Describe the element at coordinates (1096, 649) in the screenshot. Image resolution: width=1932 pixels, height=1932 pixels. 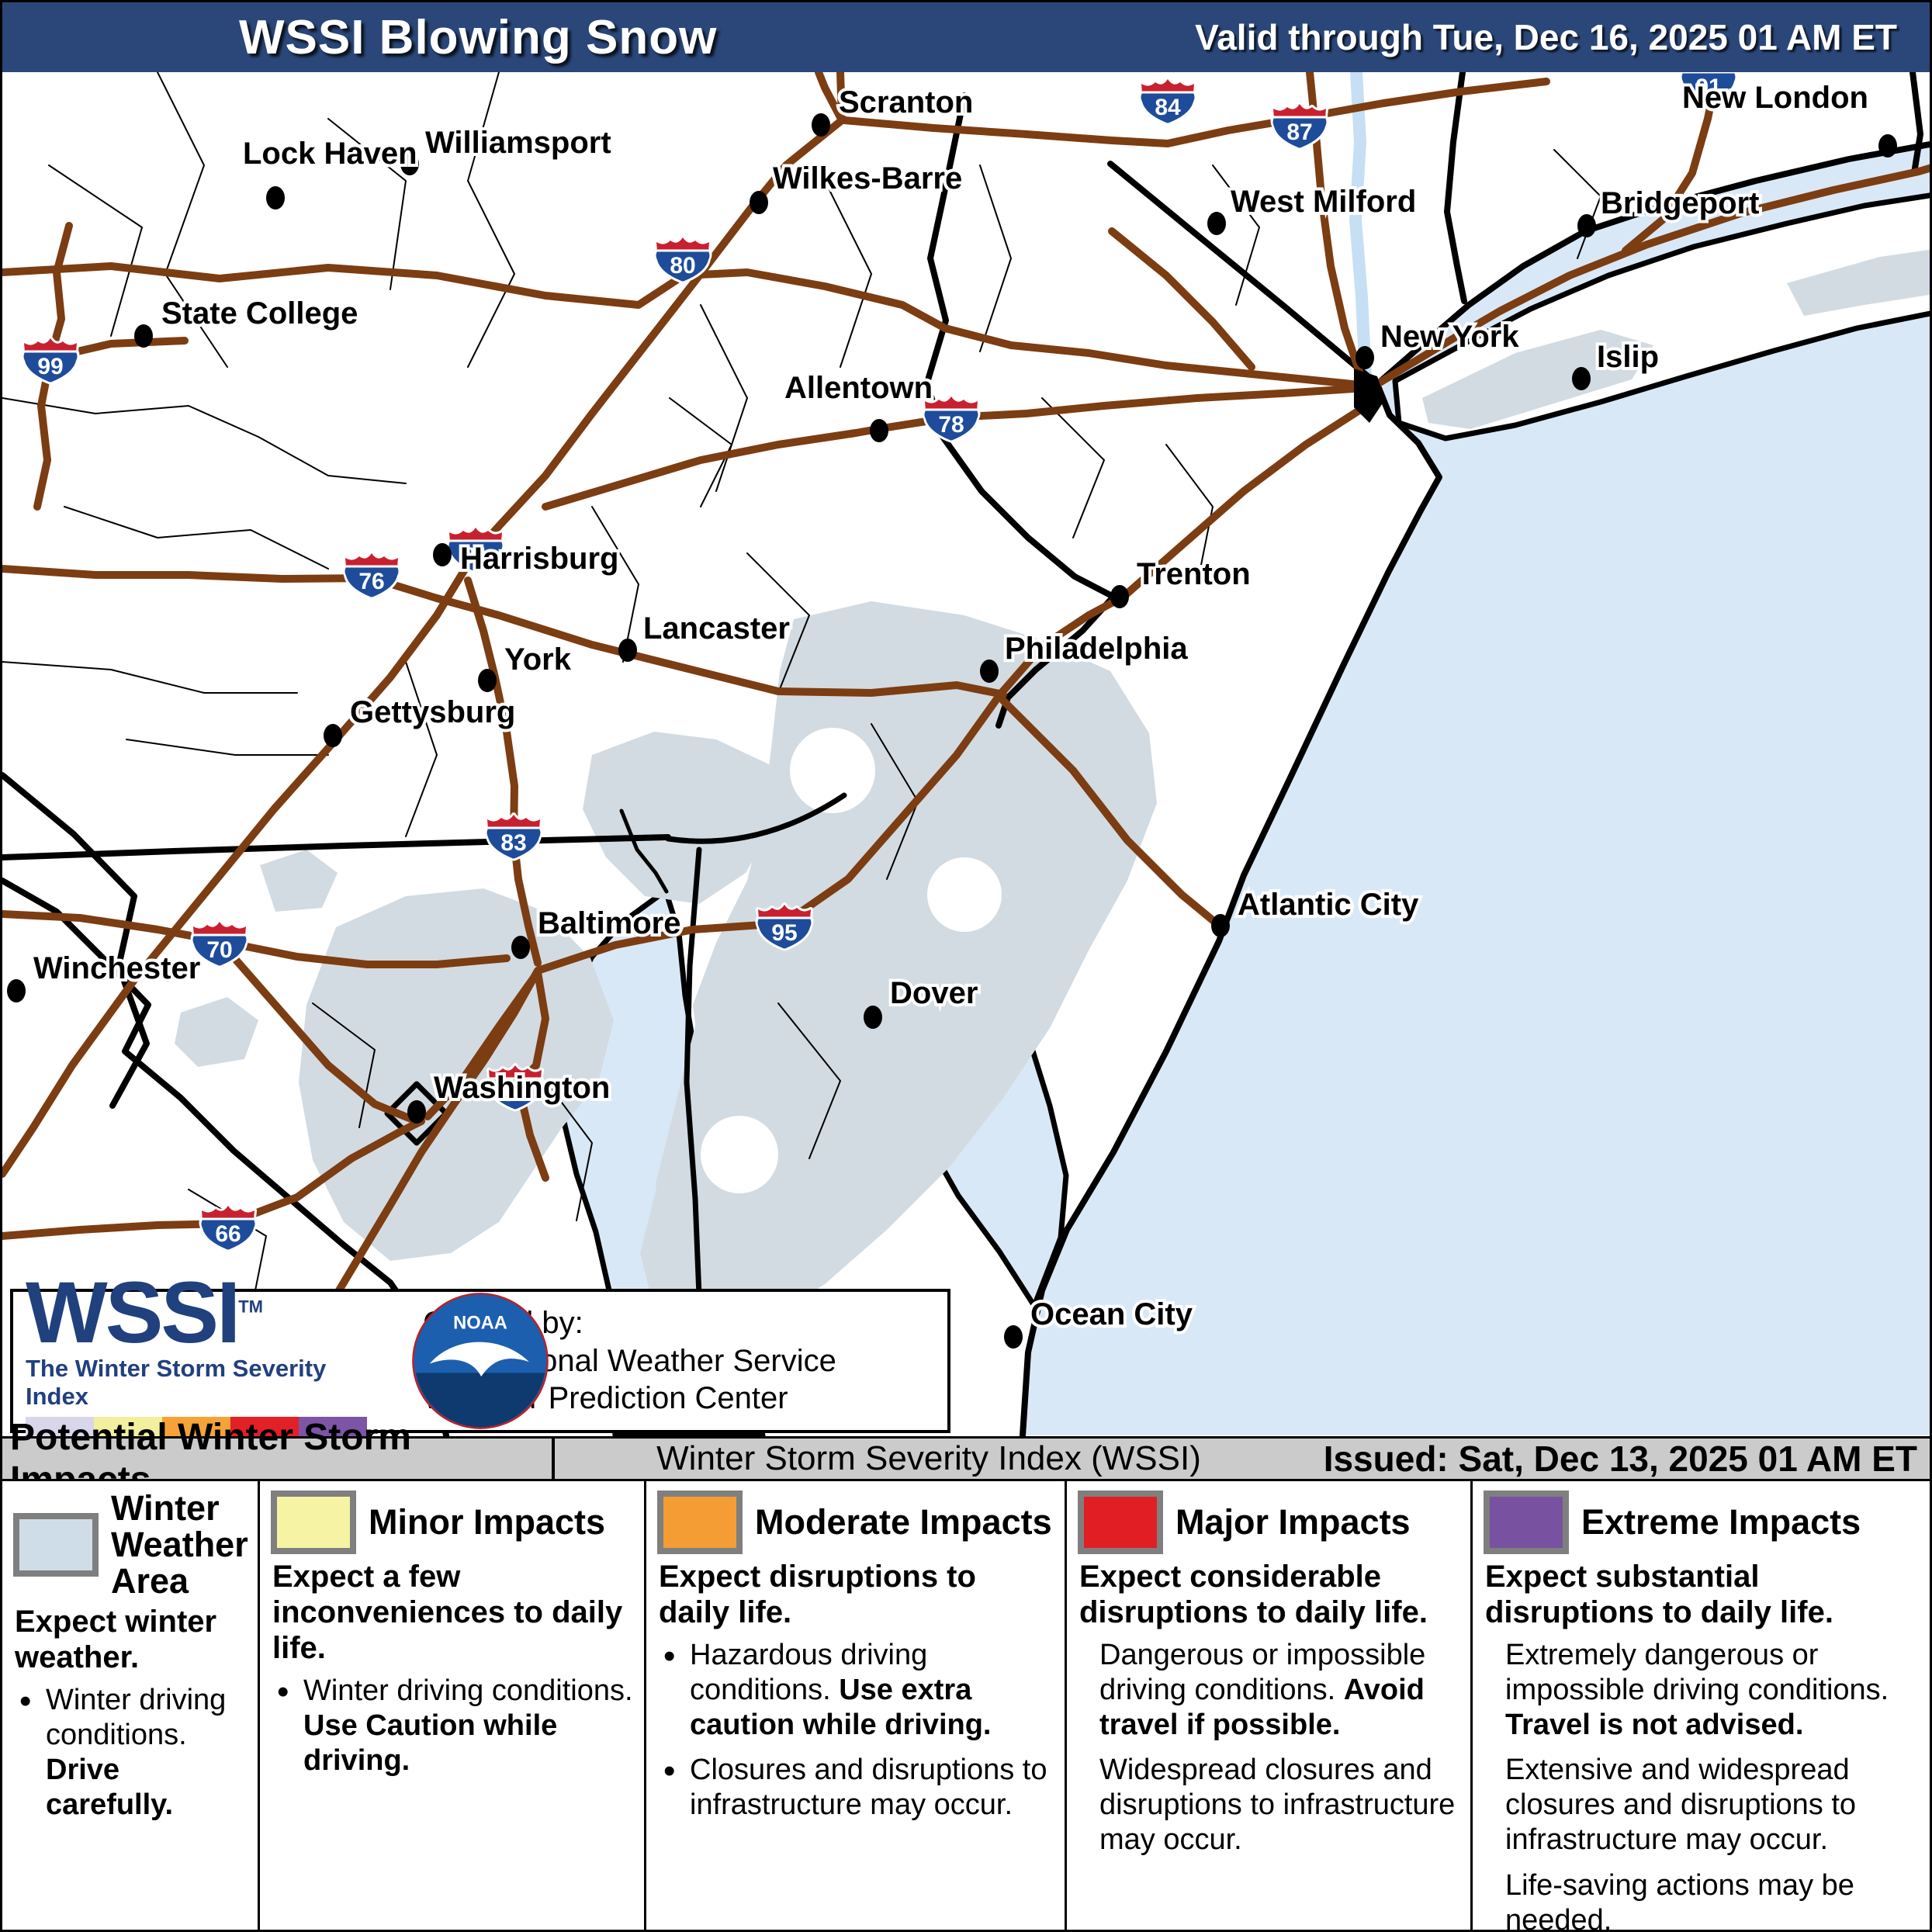
I see `city-label: Philadelphia` at that location.